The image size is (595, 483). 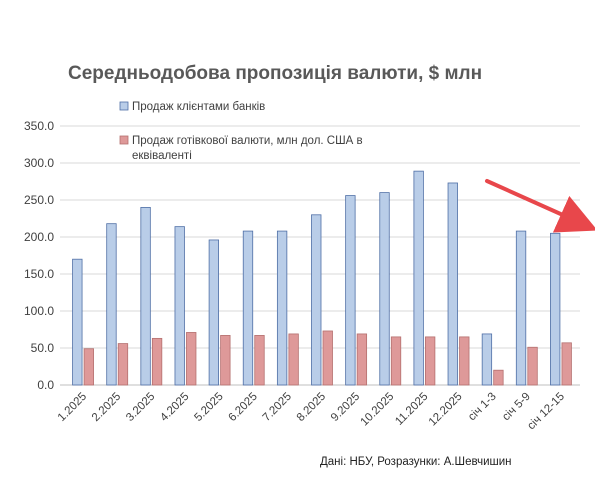 I want to click on x-category-label: 7.2025, so click(x=277, y=407).